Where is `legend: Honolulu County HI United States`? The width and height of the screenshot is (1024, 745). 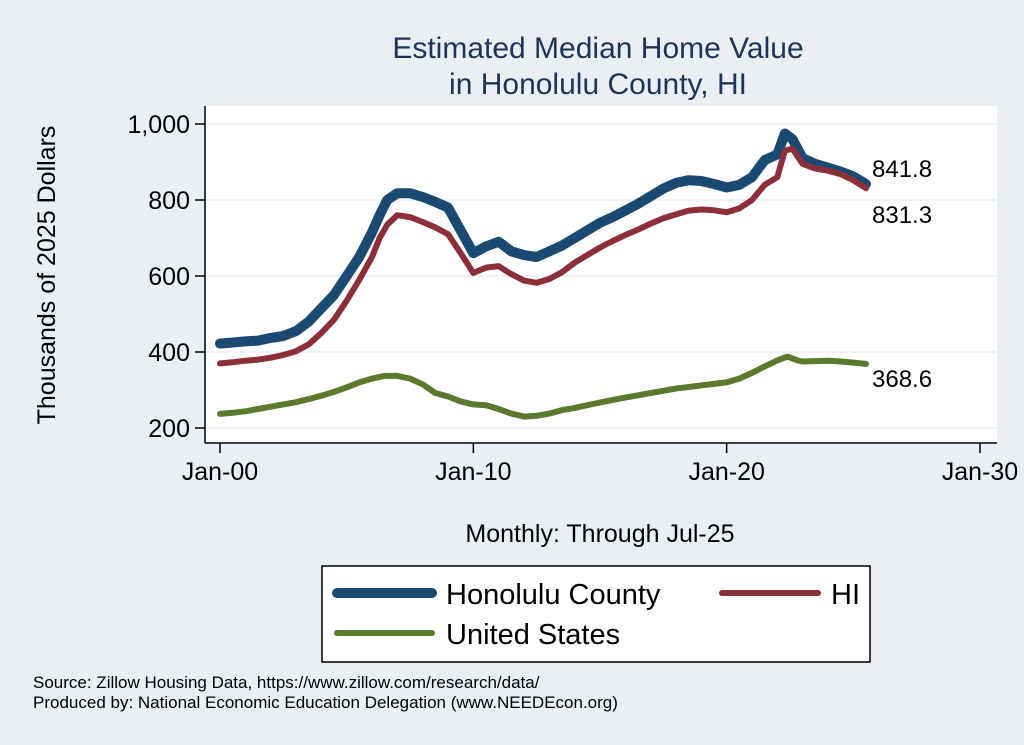
legend: Honolulu County HI United States is located at coordinates (596, 614).